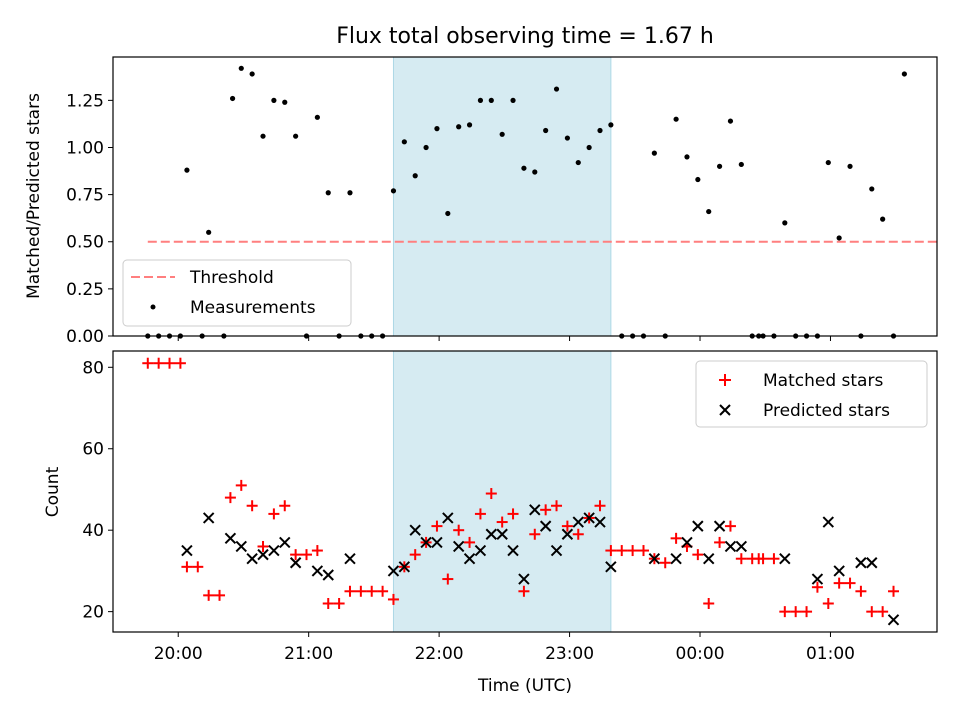  I want to click on y-tick-label: 1.00, so click(85, 148).